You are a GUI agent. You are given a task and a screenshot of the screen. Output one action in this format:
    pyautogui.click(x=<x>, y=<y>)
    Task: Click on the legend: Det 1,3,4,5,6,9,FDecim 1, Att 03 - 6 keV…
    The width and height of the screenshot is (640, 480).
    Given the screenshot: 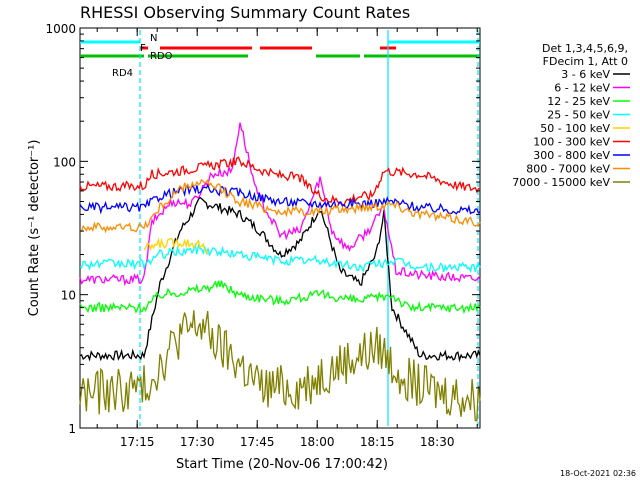 What is the action you would take?
    pyautogui.click(x=571, y=115)
    